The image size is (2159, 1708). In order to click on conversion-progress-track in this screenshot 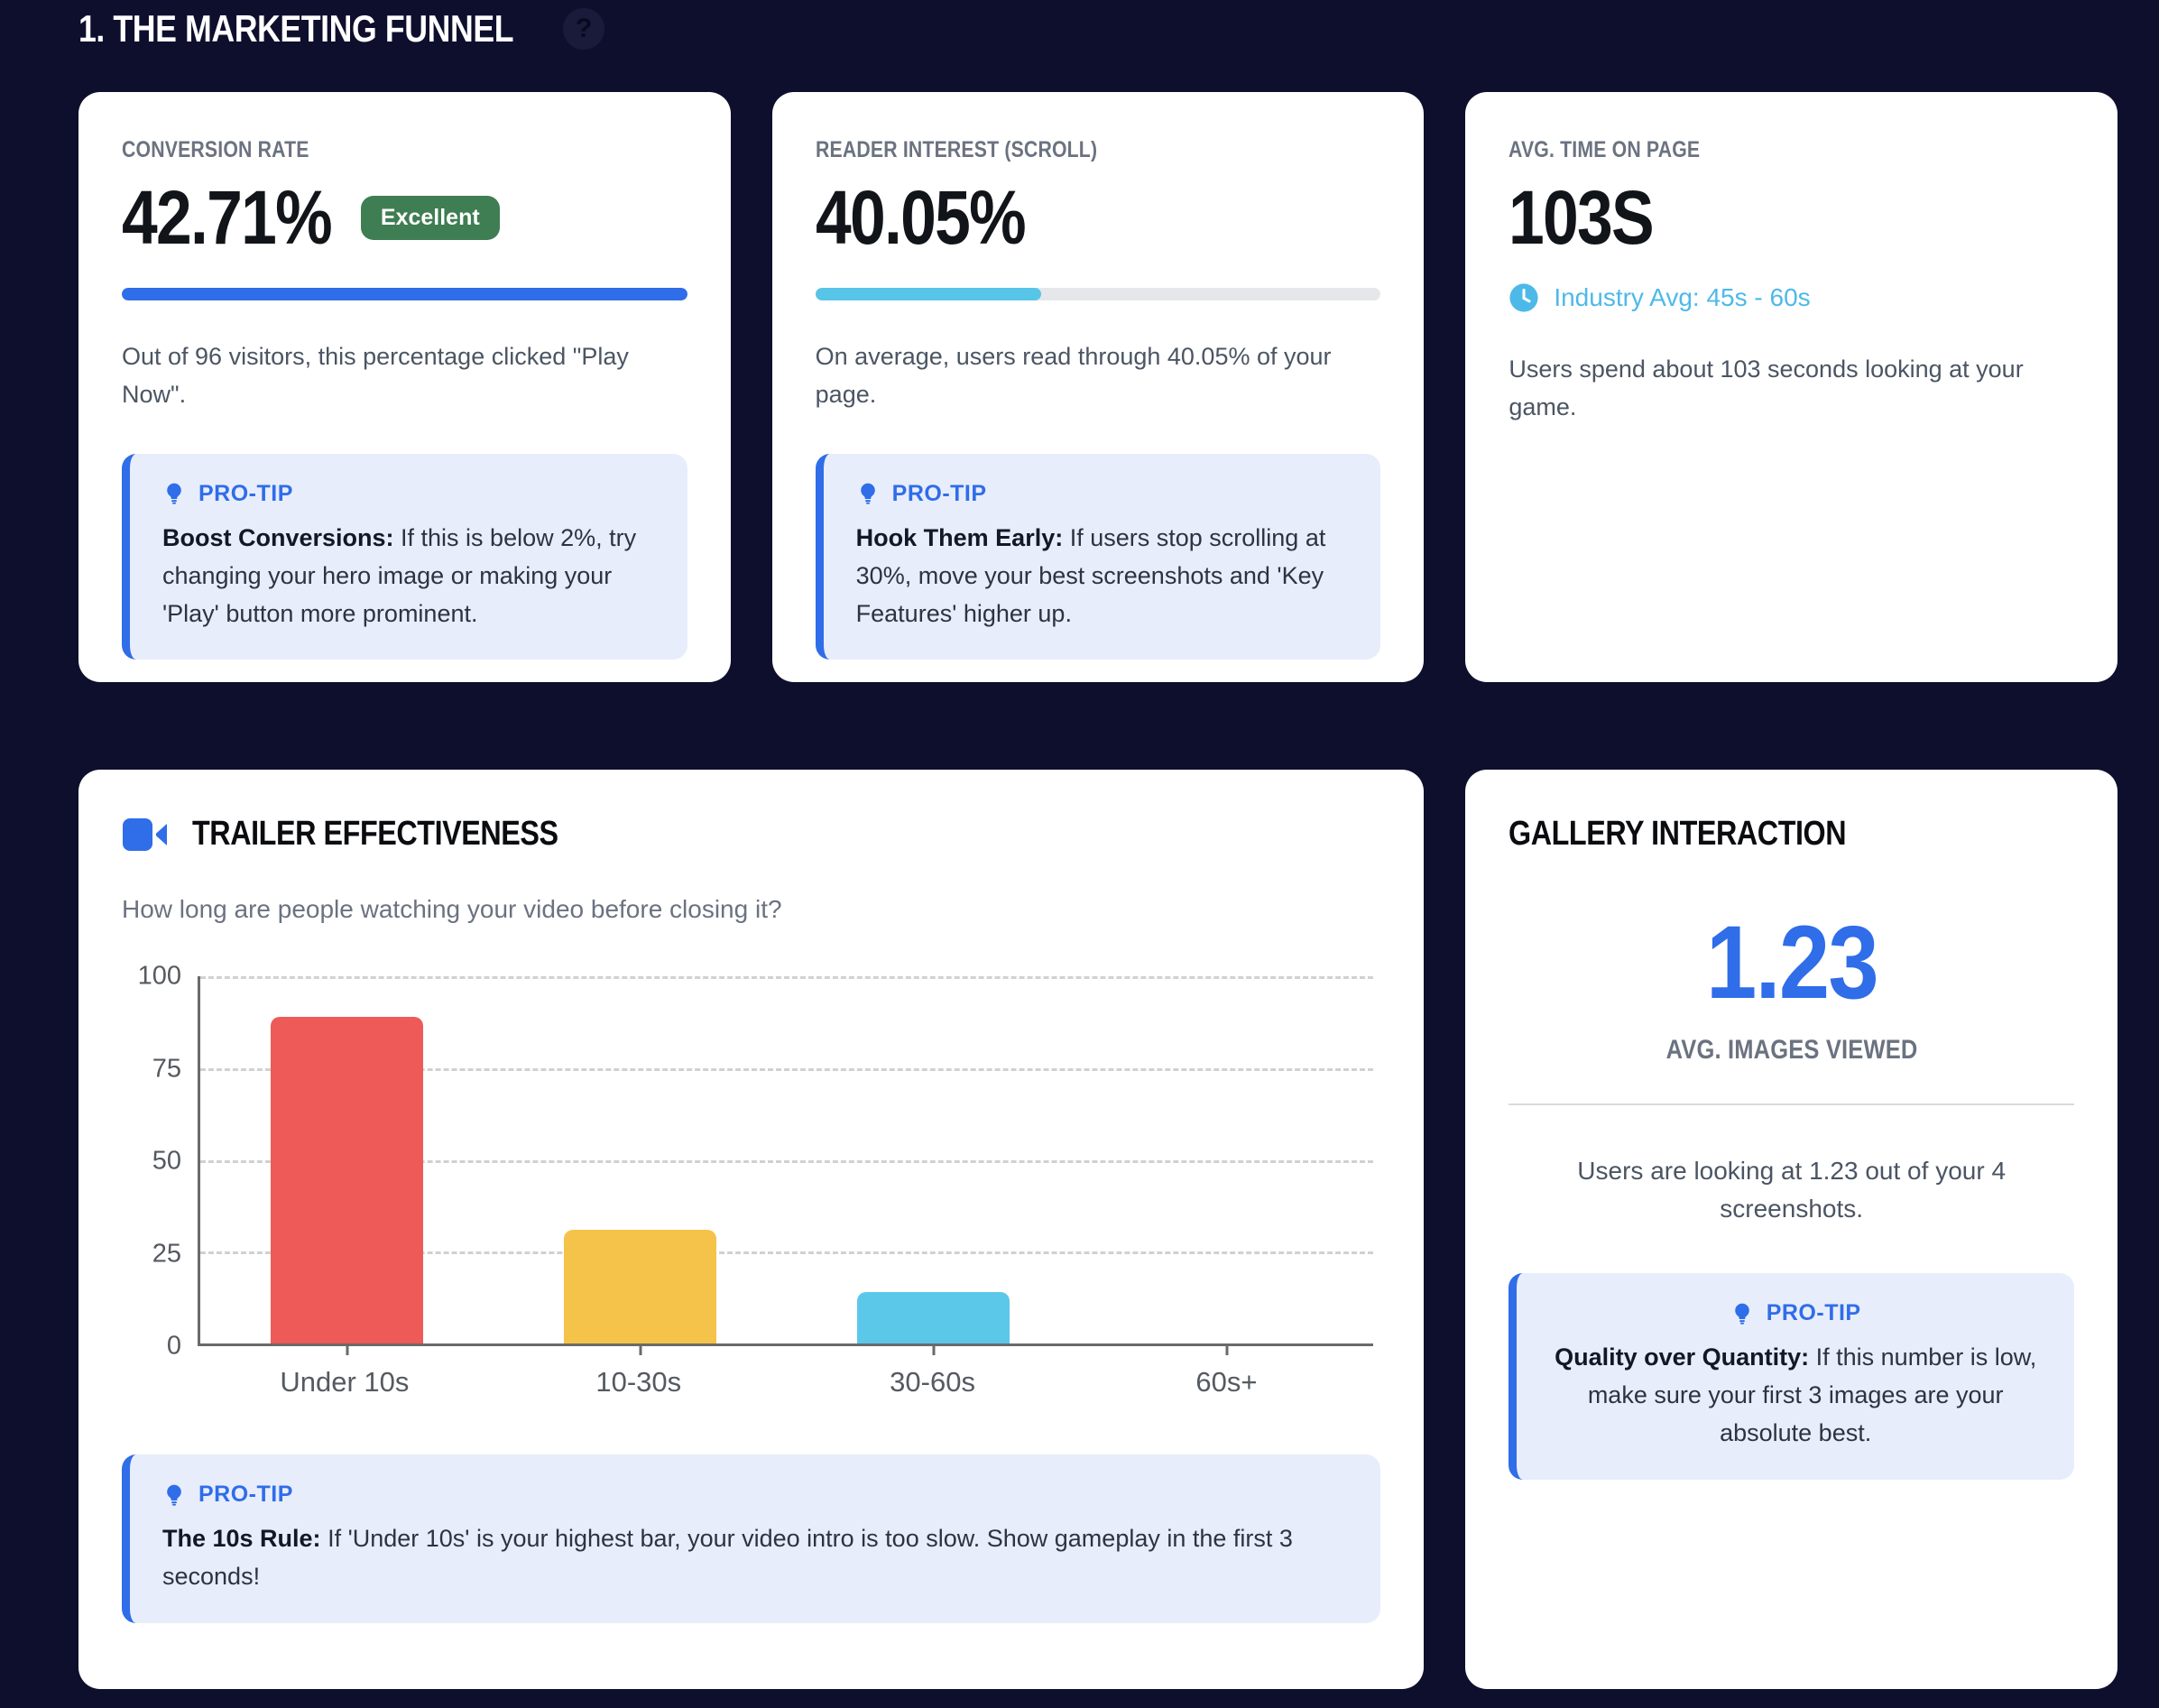, I will do `click(405, 294)`.